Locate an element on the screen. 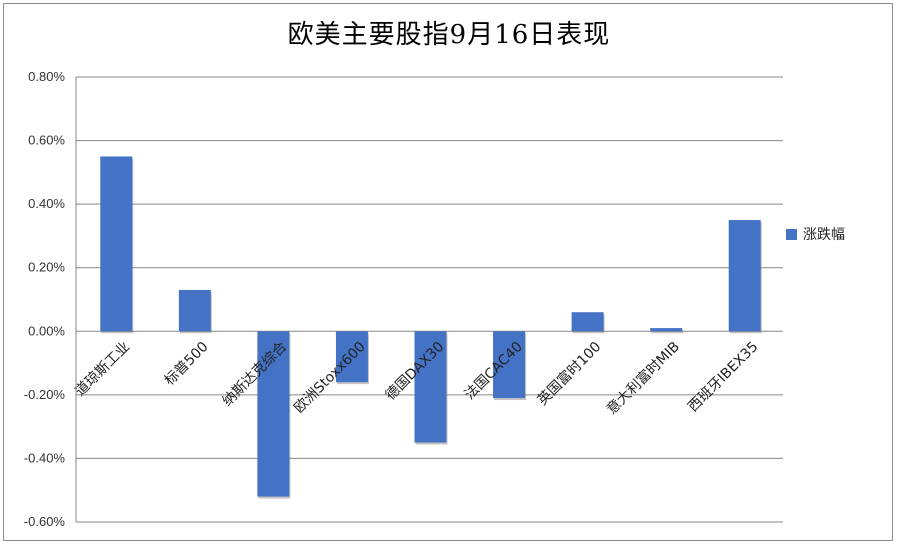 The width and height of the screenshot is (898, 545). y-tick-label: -0.60% is located at coordinates (45, 521).